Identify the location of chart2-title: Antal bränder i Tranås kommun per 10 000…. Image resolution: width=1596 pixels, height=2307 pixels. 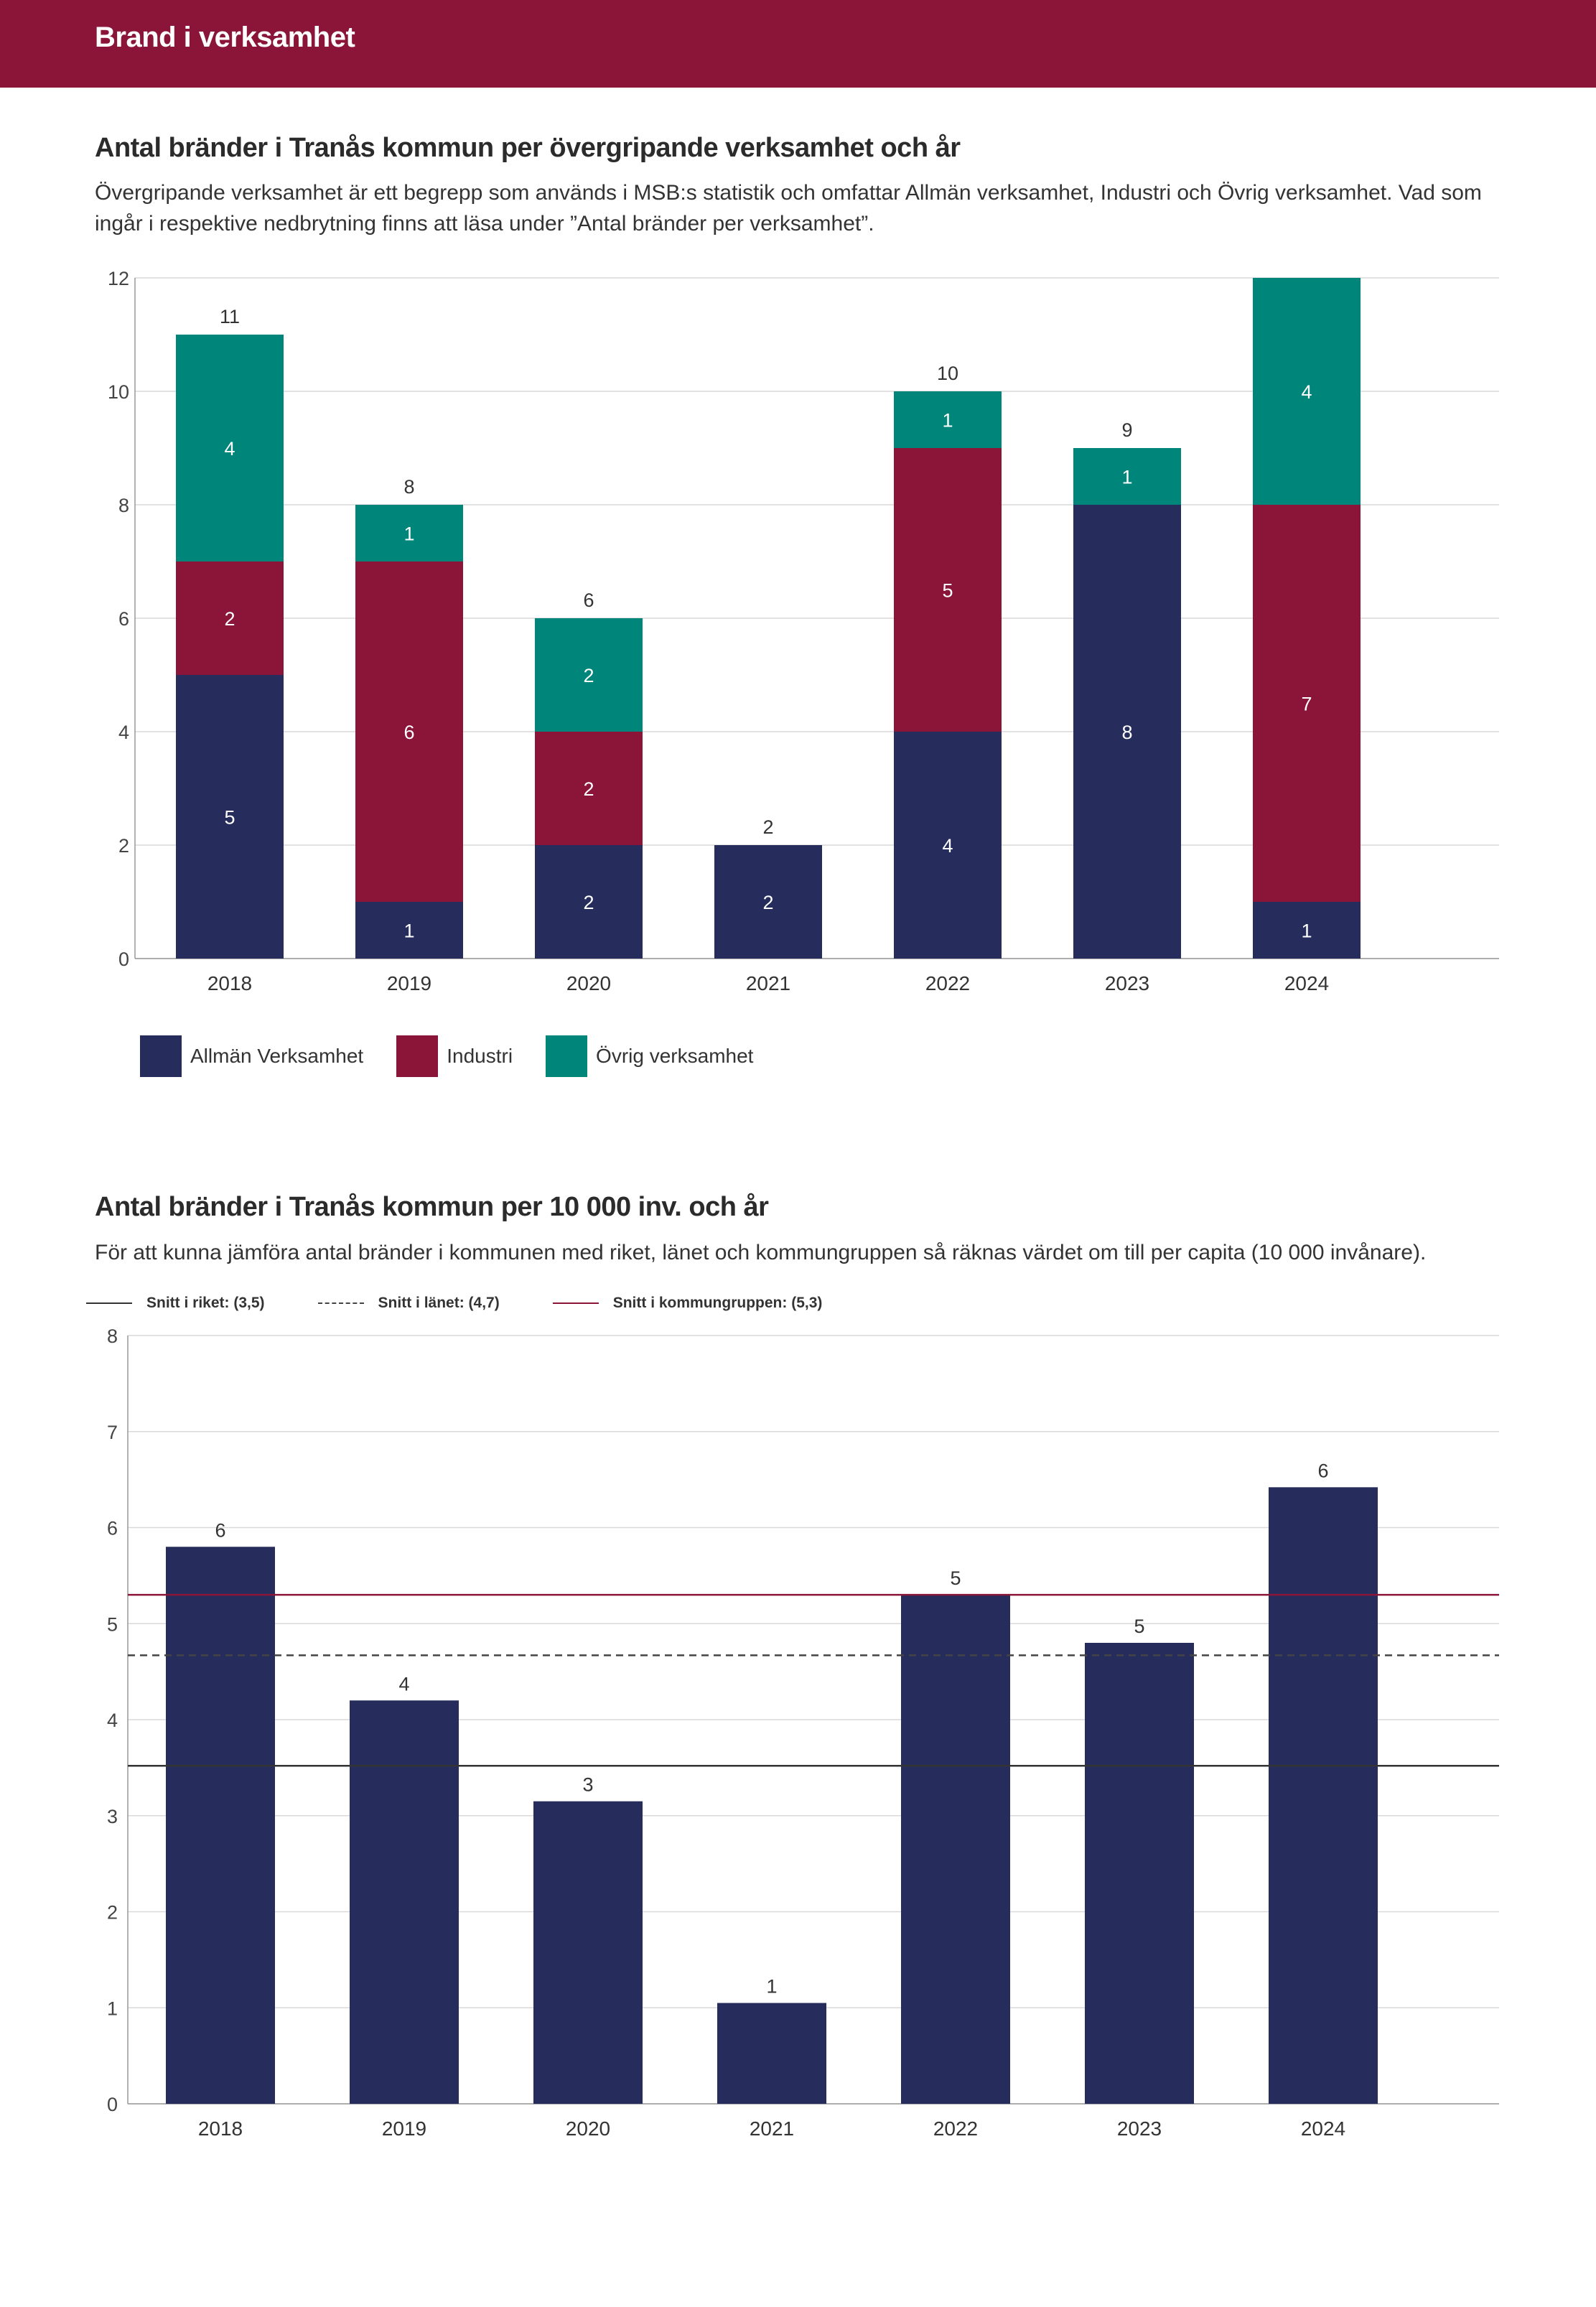
(432, 1207).